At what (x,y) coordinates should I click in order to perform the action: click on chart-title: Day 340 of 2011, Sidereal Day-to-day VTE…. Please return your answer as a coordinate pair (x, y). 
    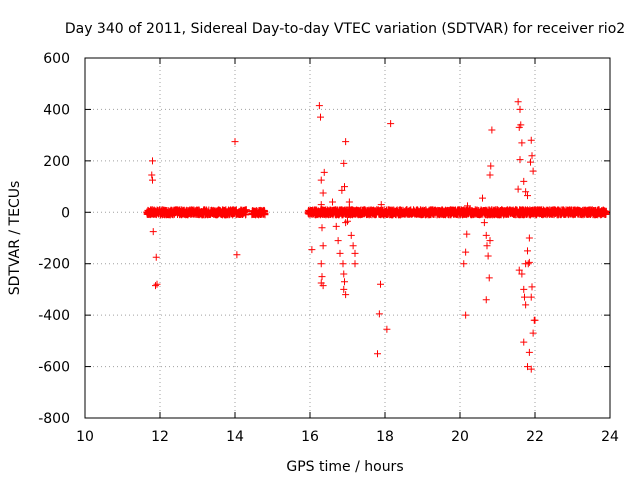
    Looking at the image, I should click on (345, 29).